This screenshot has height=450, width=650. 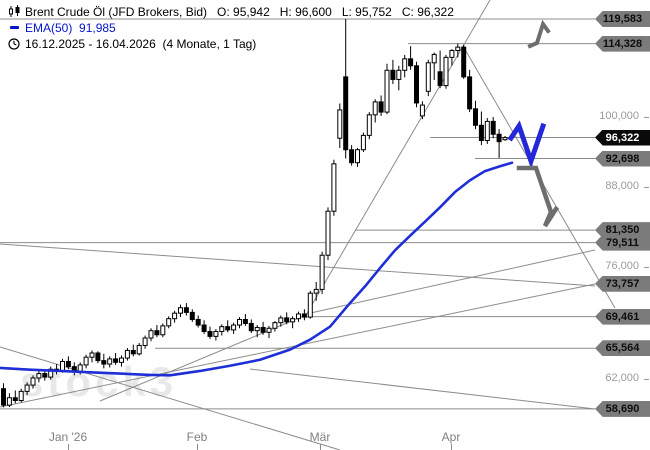 What do you see at coordinates (14, 27) in the screenshot?
I see `ema-legend-icon` at bounding box center [14, 27].